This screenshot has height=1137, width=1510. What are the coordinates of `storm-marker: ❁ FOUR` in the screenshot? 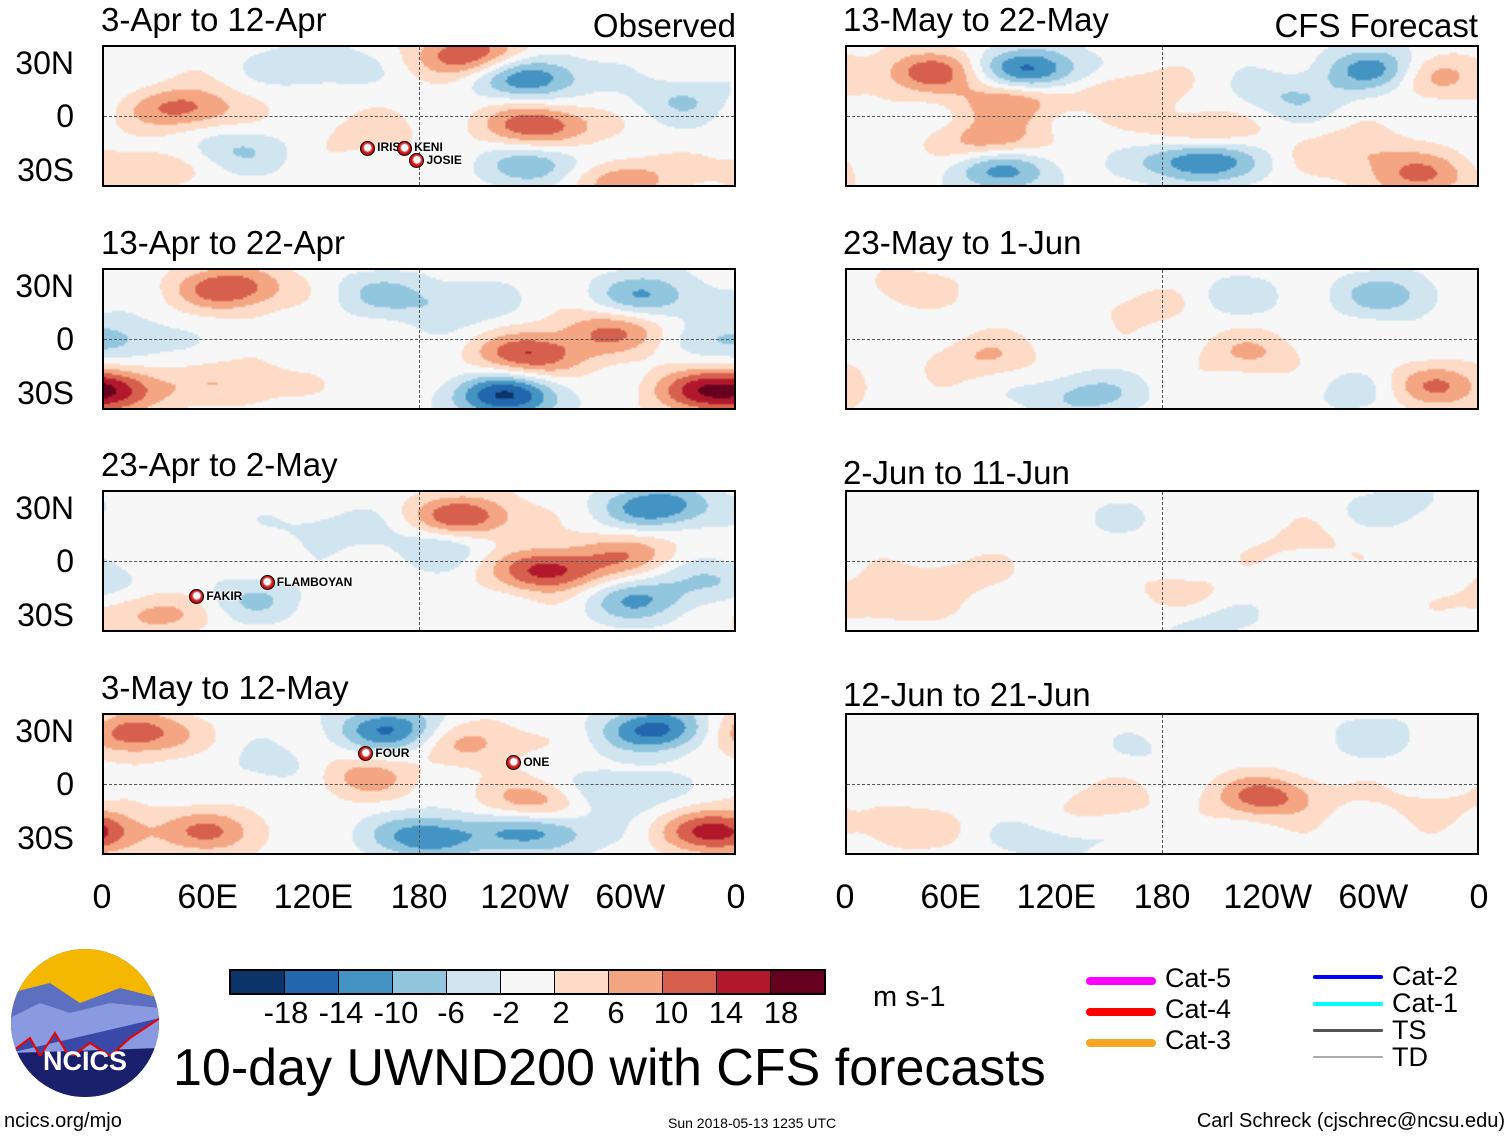 It's located at (384, 754).